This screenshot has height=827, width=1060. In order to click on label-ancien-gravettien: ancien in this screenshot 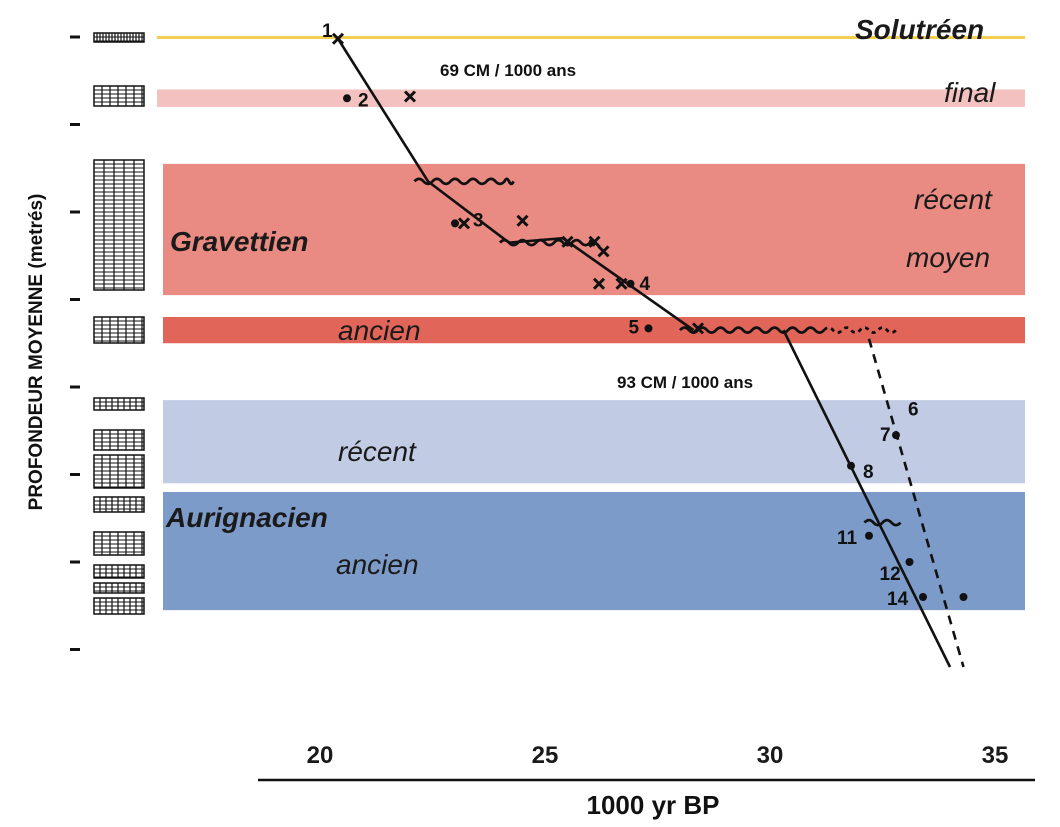, I will do `click(379, 330)`.